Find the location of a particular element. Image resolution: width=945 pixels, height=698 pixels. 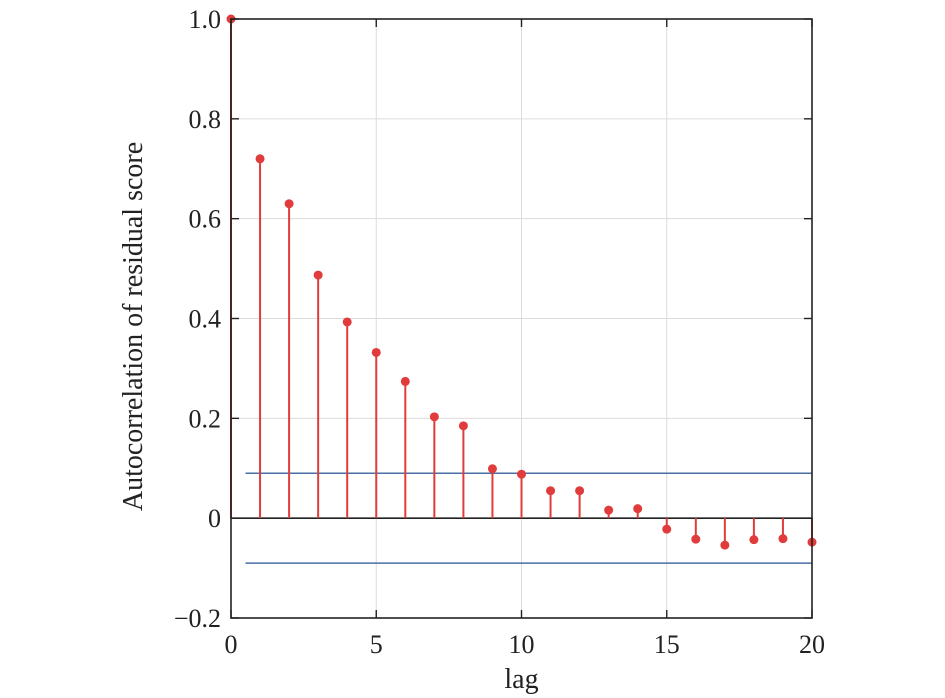

y-tick-label: 0.8 is located at coordinates (205, 119).